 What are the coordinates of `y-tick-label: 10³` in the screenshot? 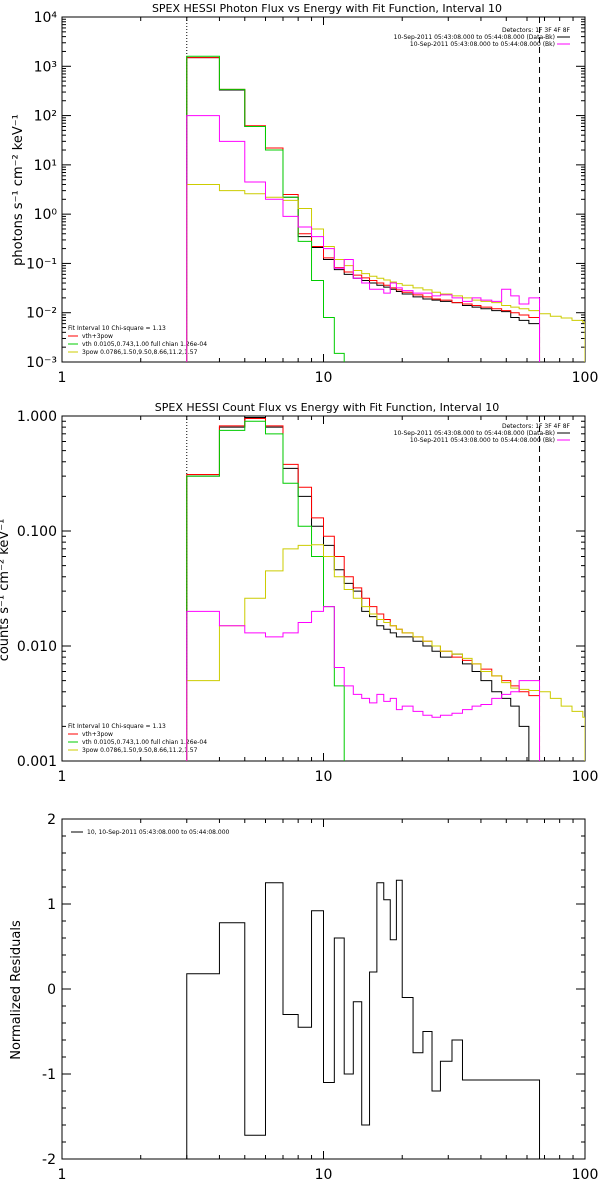 It's located at (45, 67).